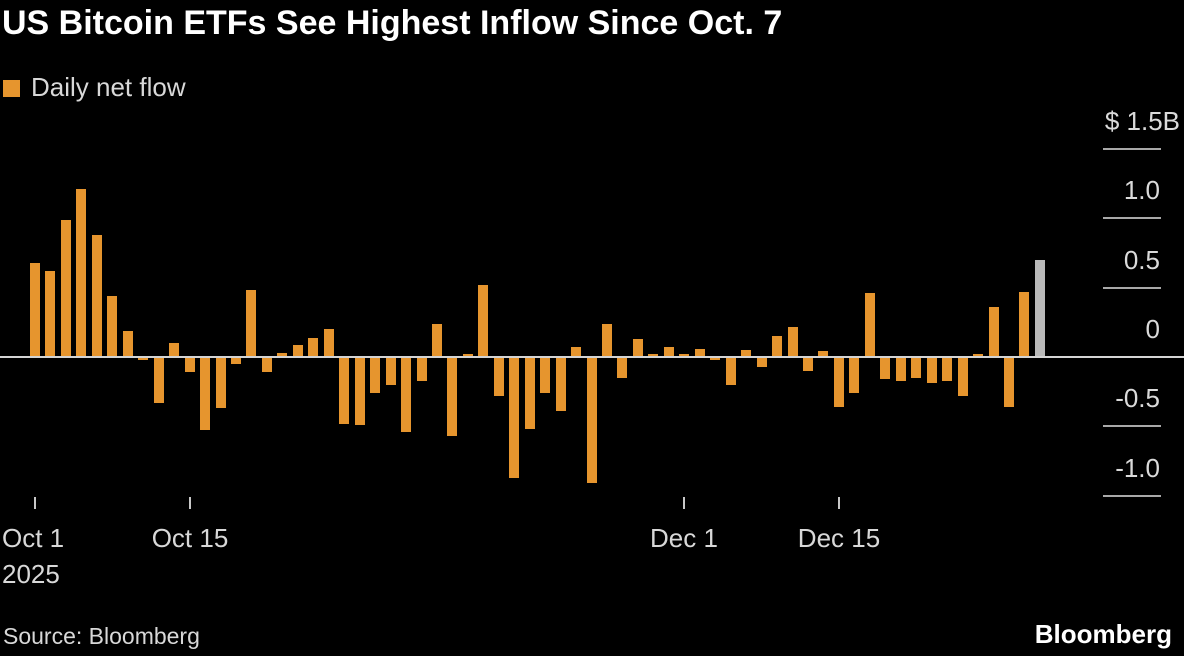  What do you see at coordinates (108, 87) in the screenshot?
I see `legend-label: Daily net flow` at bounding box center [108, 87].